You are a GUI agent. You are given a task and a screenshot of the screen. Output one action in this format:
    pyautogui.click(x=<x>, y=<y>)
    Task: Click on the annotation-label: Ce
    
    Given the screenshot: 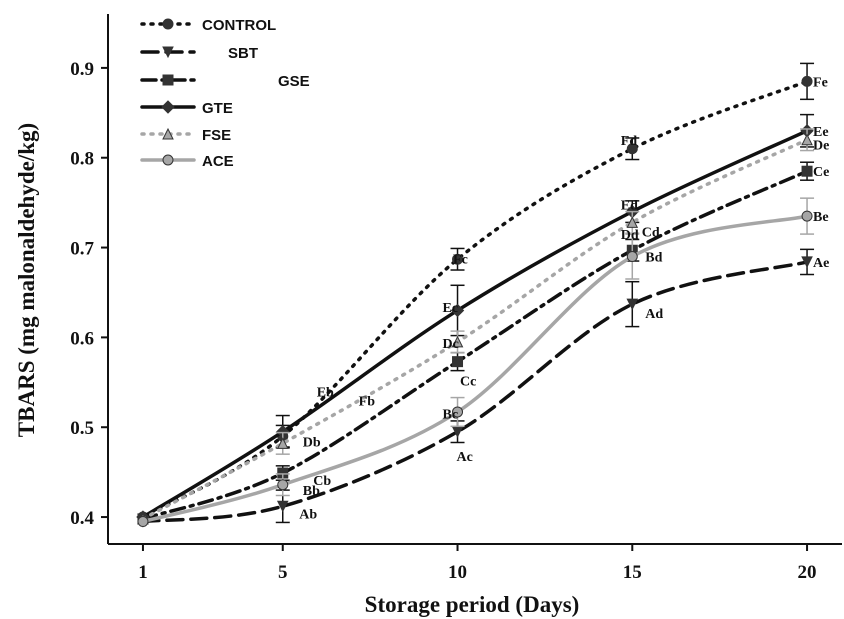 What is the action you would take?
    pyautogui.click(x=821, y=172)
    